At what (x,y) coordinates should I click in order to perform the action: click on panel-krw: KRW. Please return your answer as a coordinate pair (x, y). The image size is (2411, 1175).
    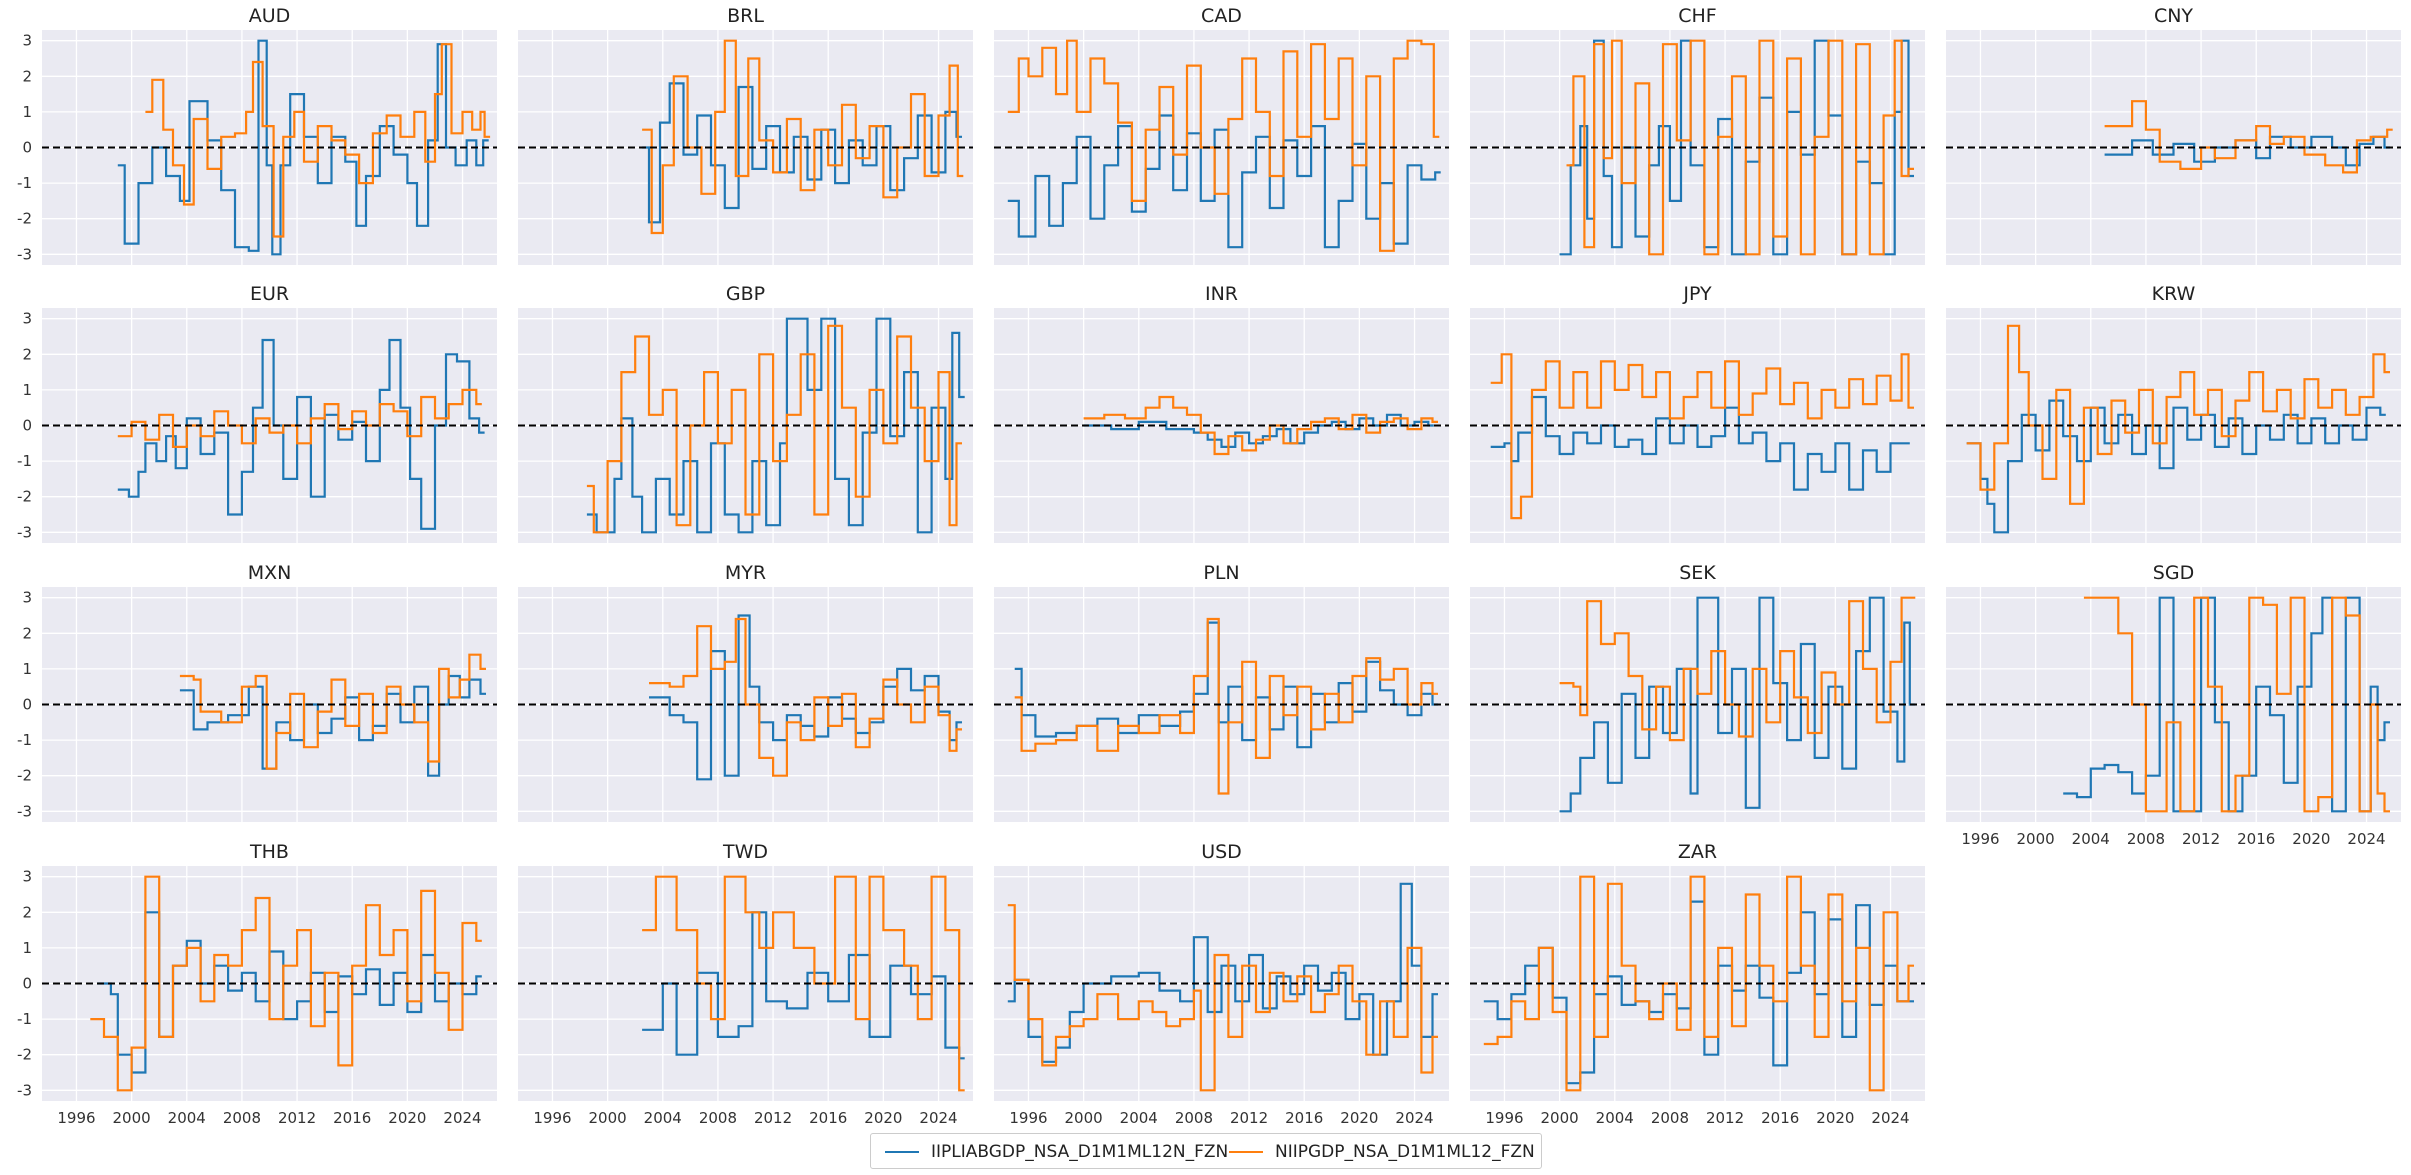
    Looking at the image, I should click on (2173, 413).